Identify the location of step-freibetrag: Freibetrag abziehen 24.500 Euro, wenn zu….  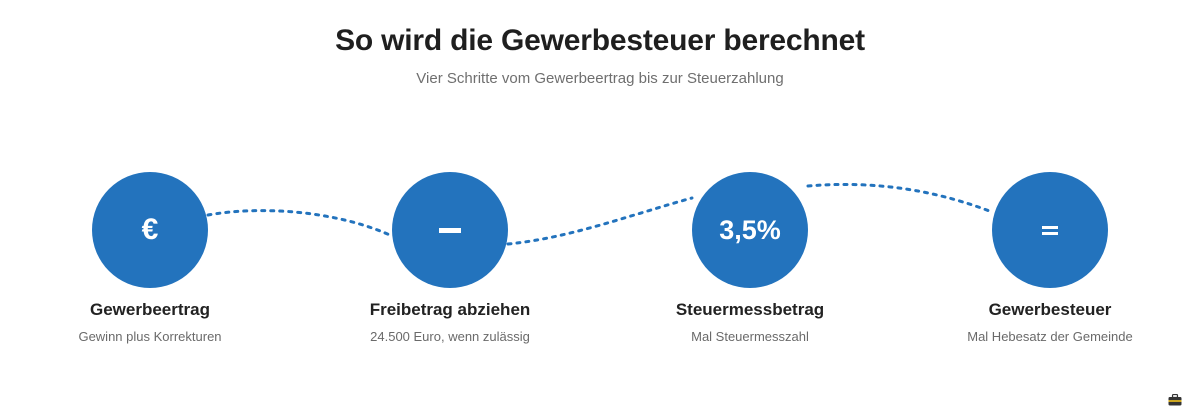
(450, 258).